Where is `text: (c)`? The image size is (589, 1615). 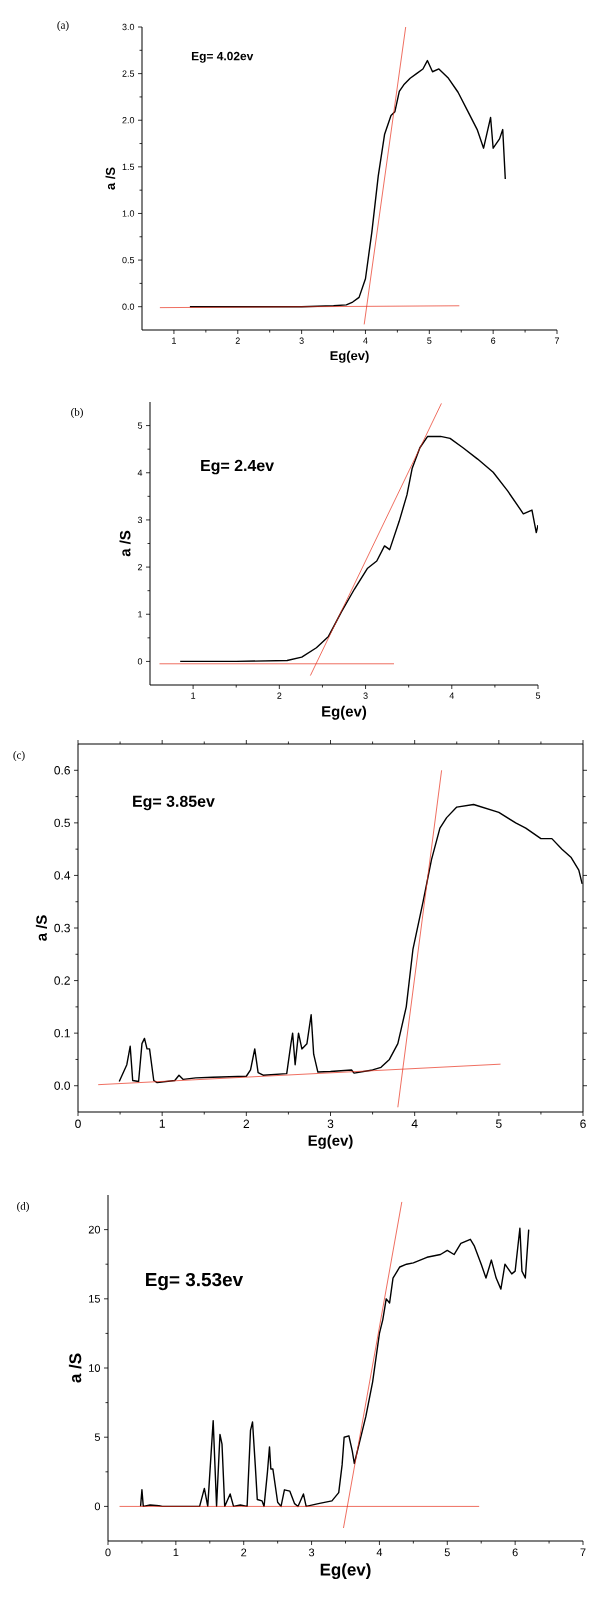
text: (c) is located at coordinates (19, 756).